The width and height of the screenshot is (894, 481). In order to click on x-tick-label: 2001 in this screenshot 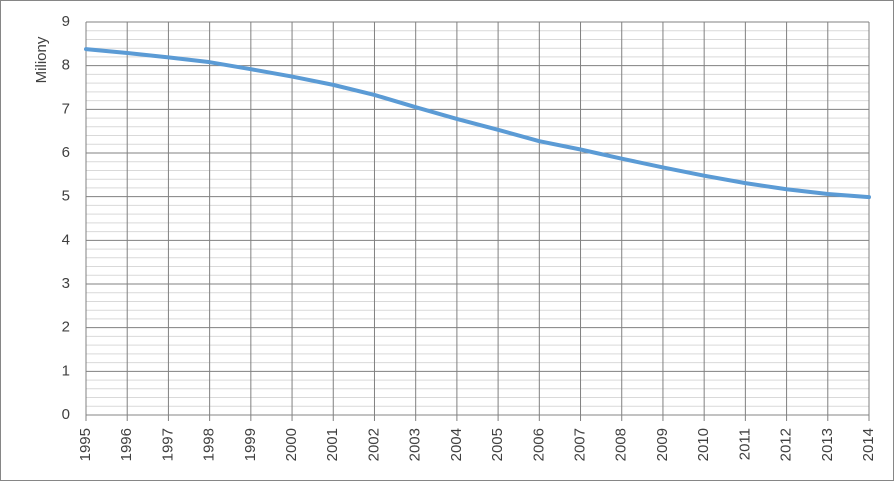, I will do `click(332, 444)`.